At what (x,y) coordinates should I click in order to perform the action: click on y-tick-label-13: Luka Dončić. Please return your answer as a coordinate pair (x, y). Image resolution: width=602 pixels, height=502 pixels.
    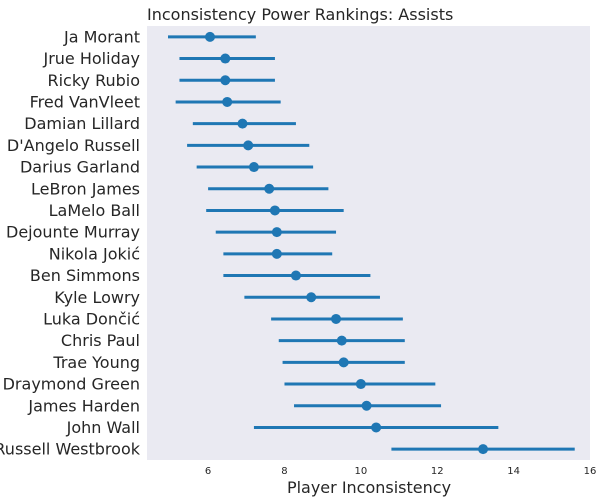
    Looking at the image, I should click on (91, 318).